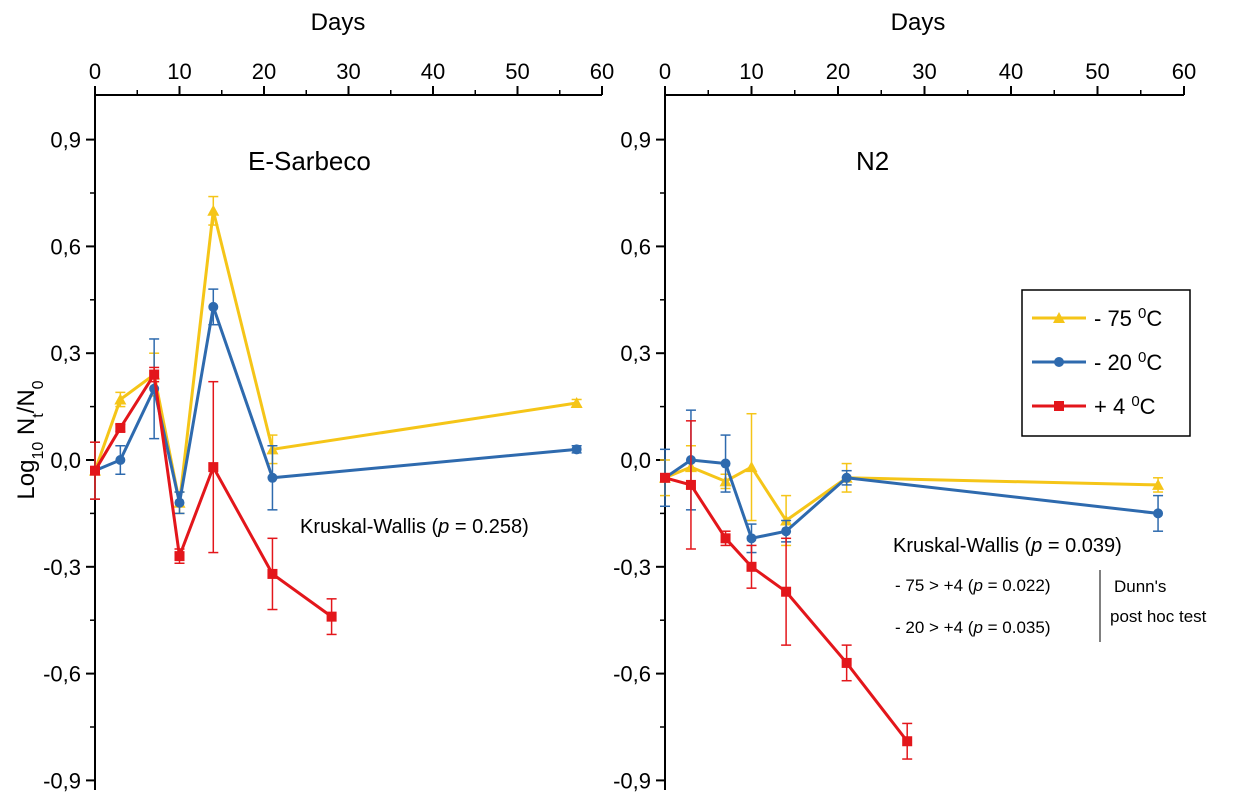 The image size is (1248, 798). What do you see at coordinates (934, 585) in the screenshot?
I see `ph1-prefix: - 75 > +4 (` at bounding box center [934, 585].